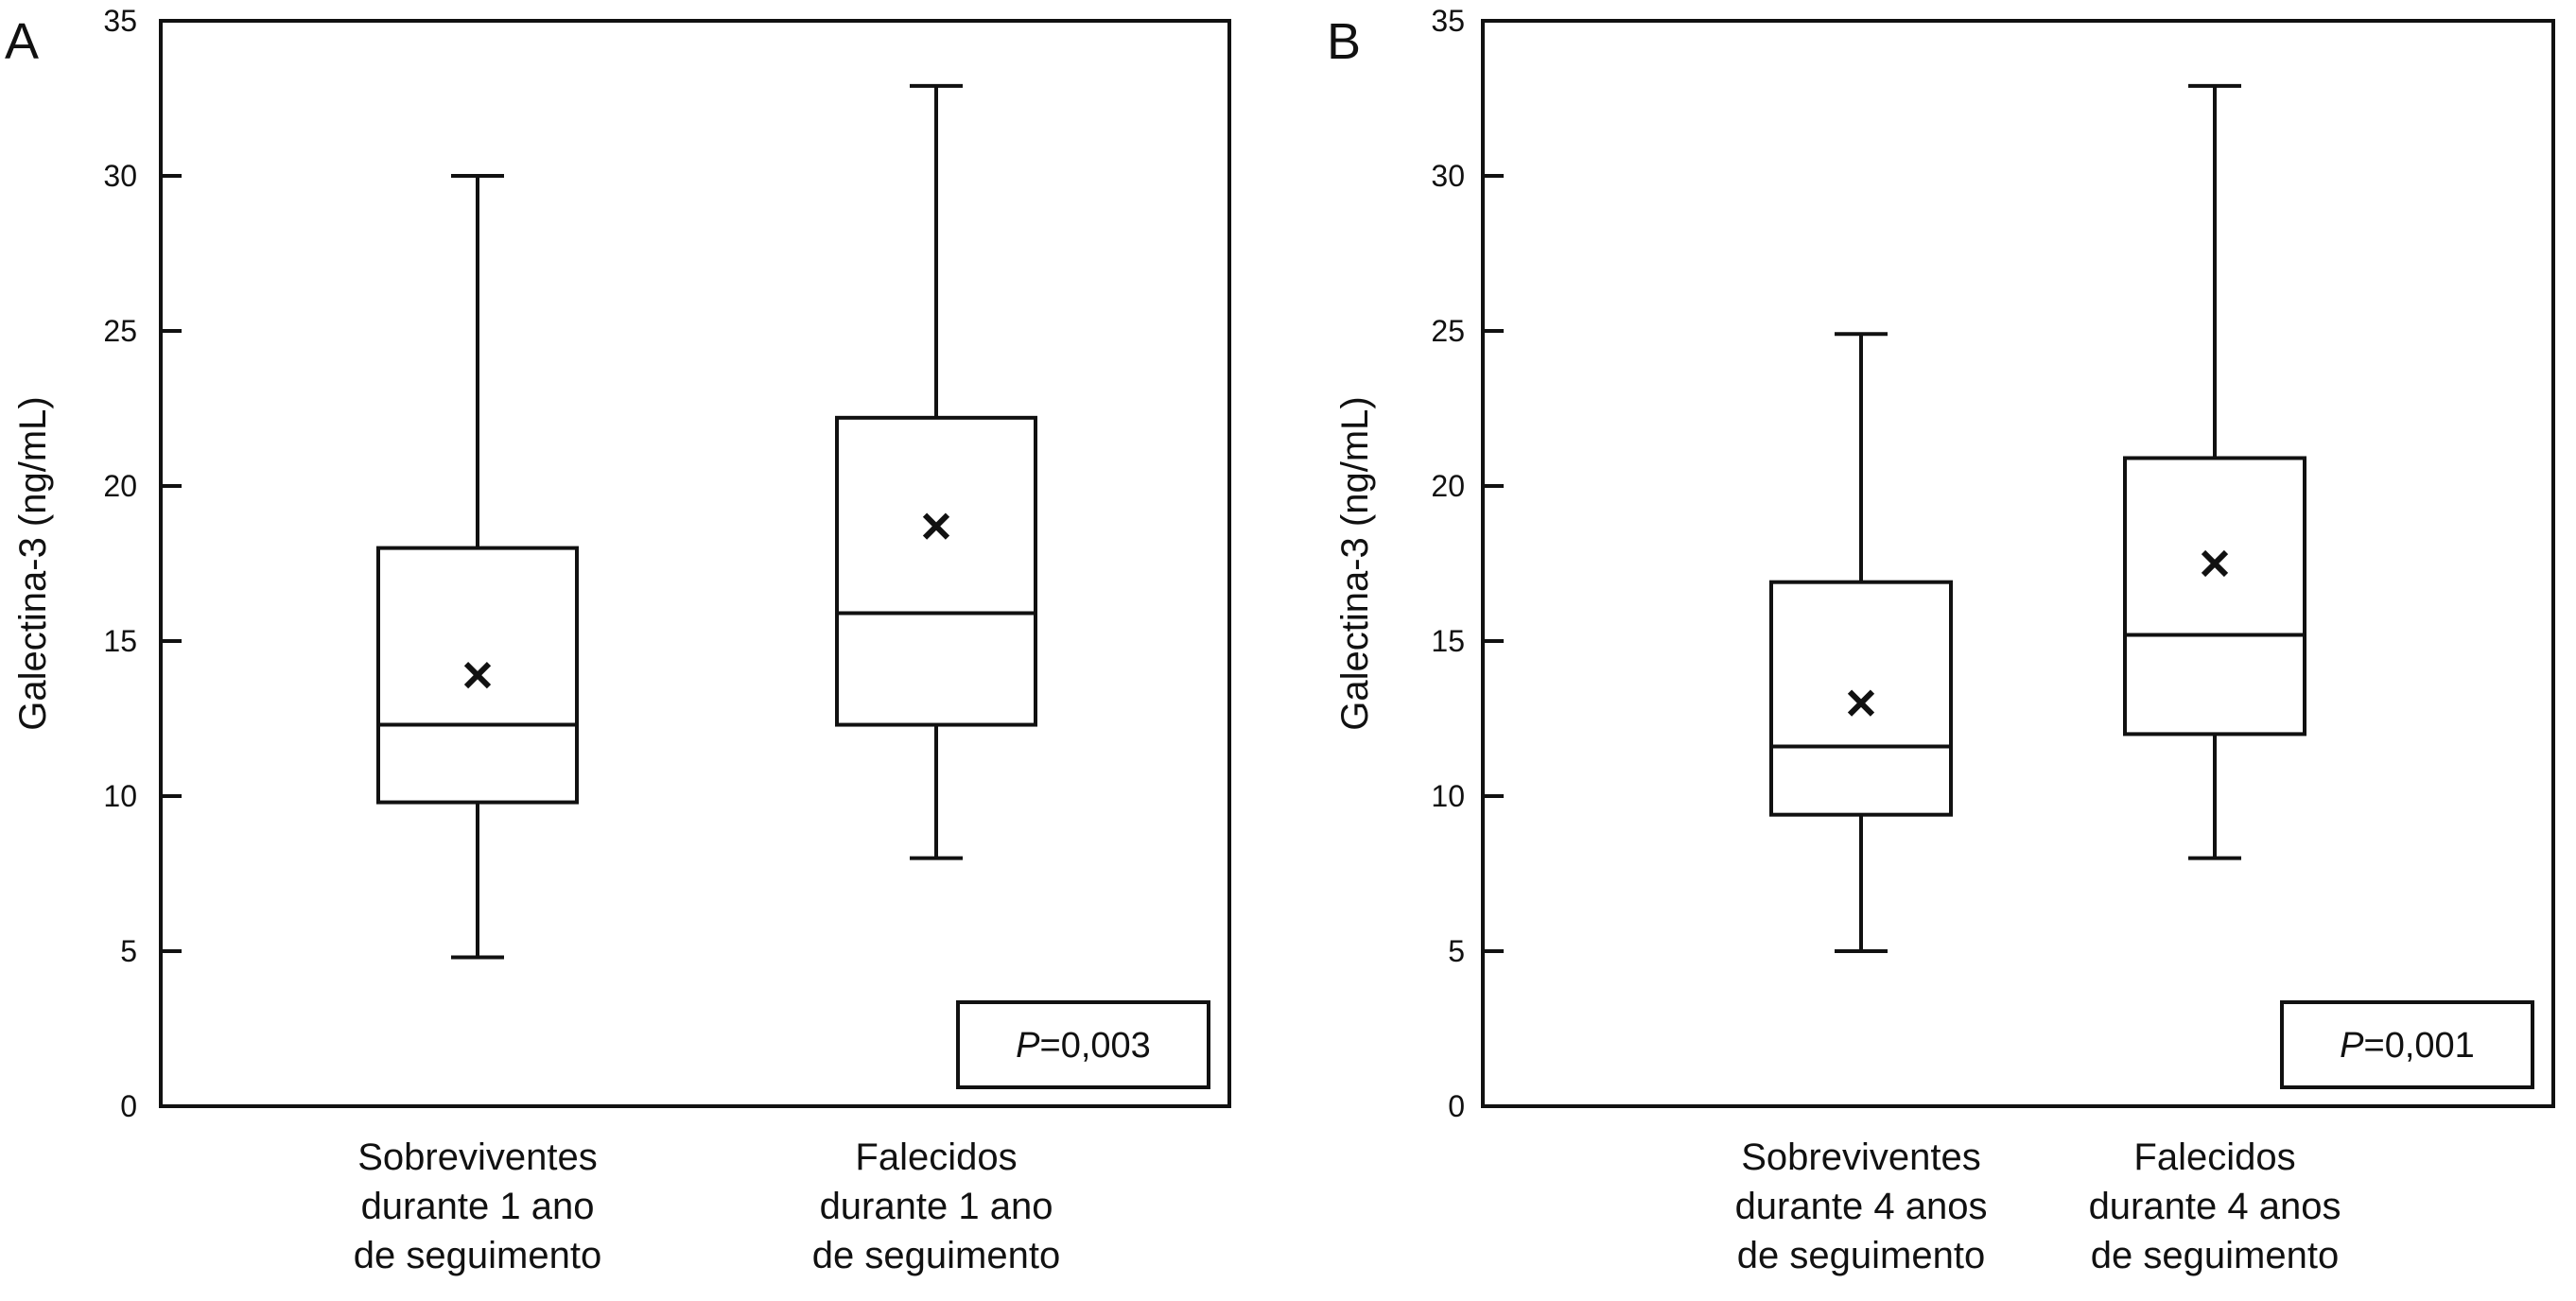 This screenshot has width=2576, height=1301. Describe the element at coordinates (2419, 1046) in the screenshot. I see `p-value-number: =0,001` at that location.